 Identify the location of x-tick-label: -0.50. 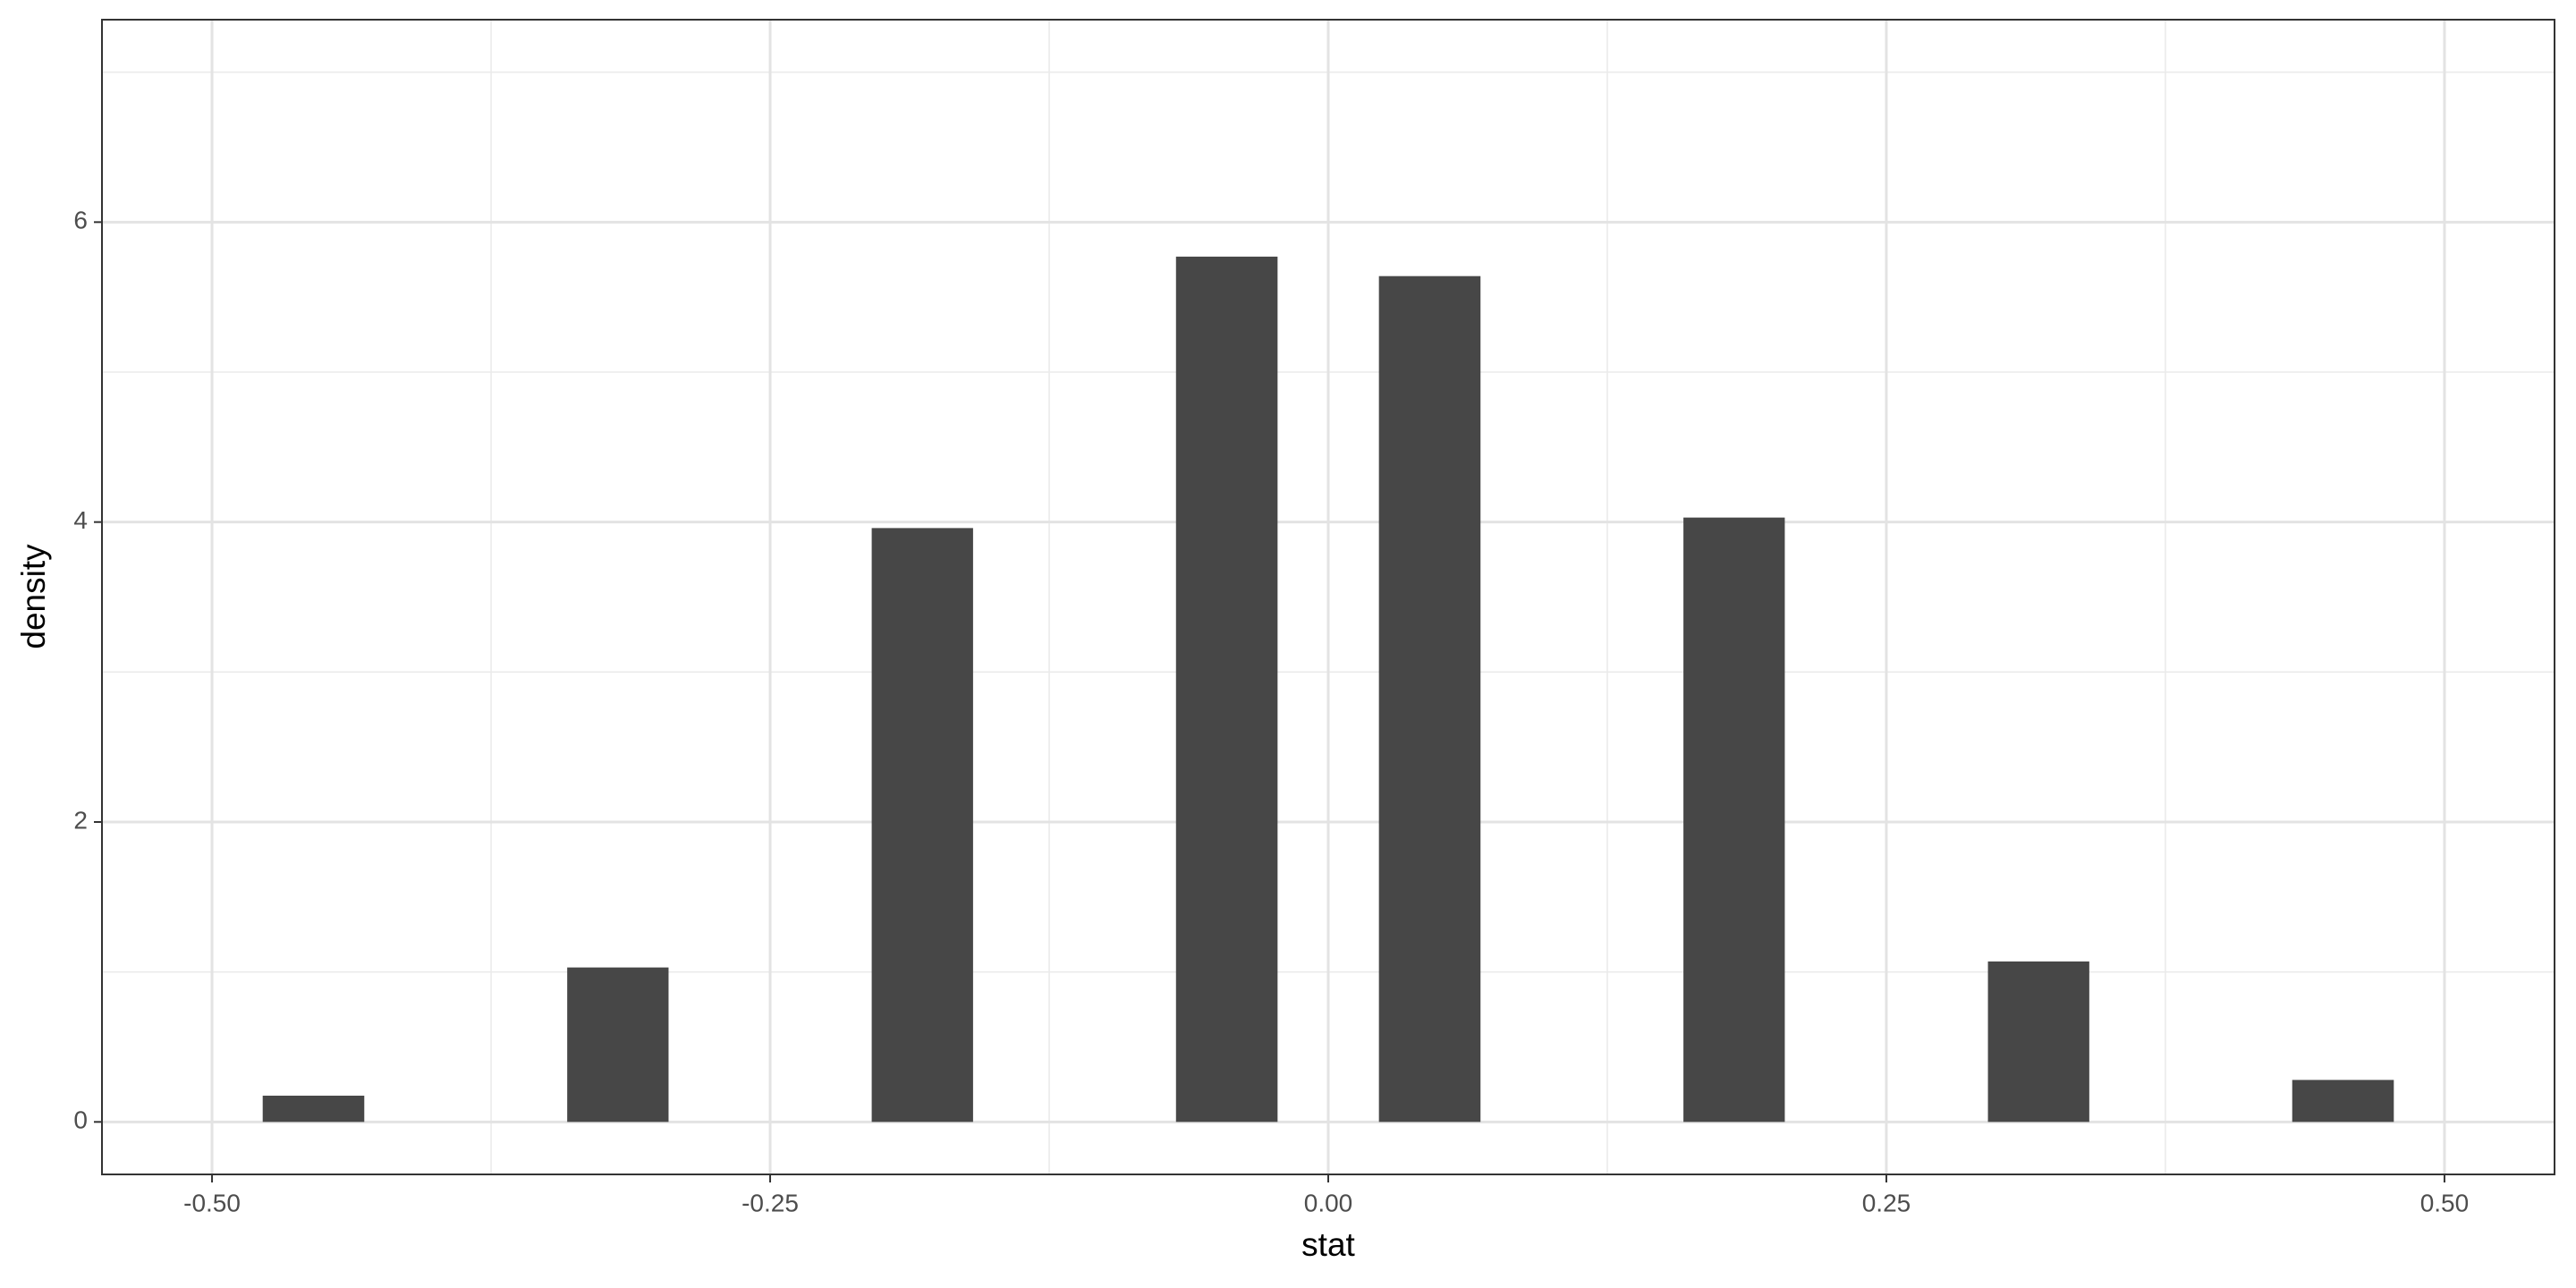
(212, 1202).